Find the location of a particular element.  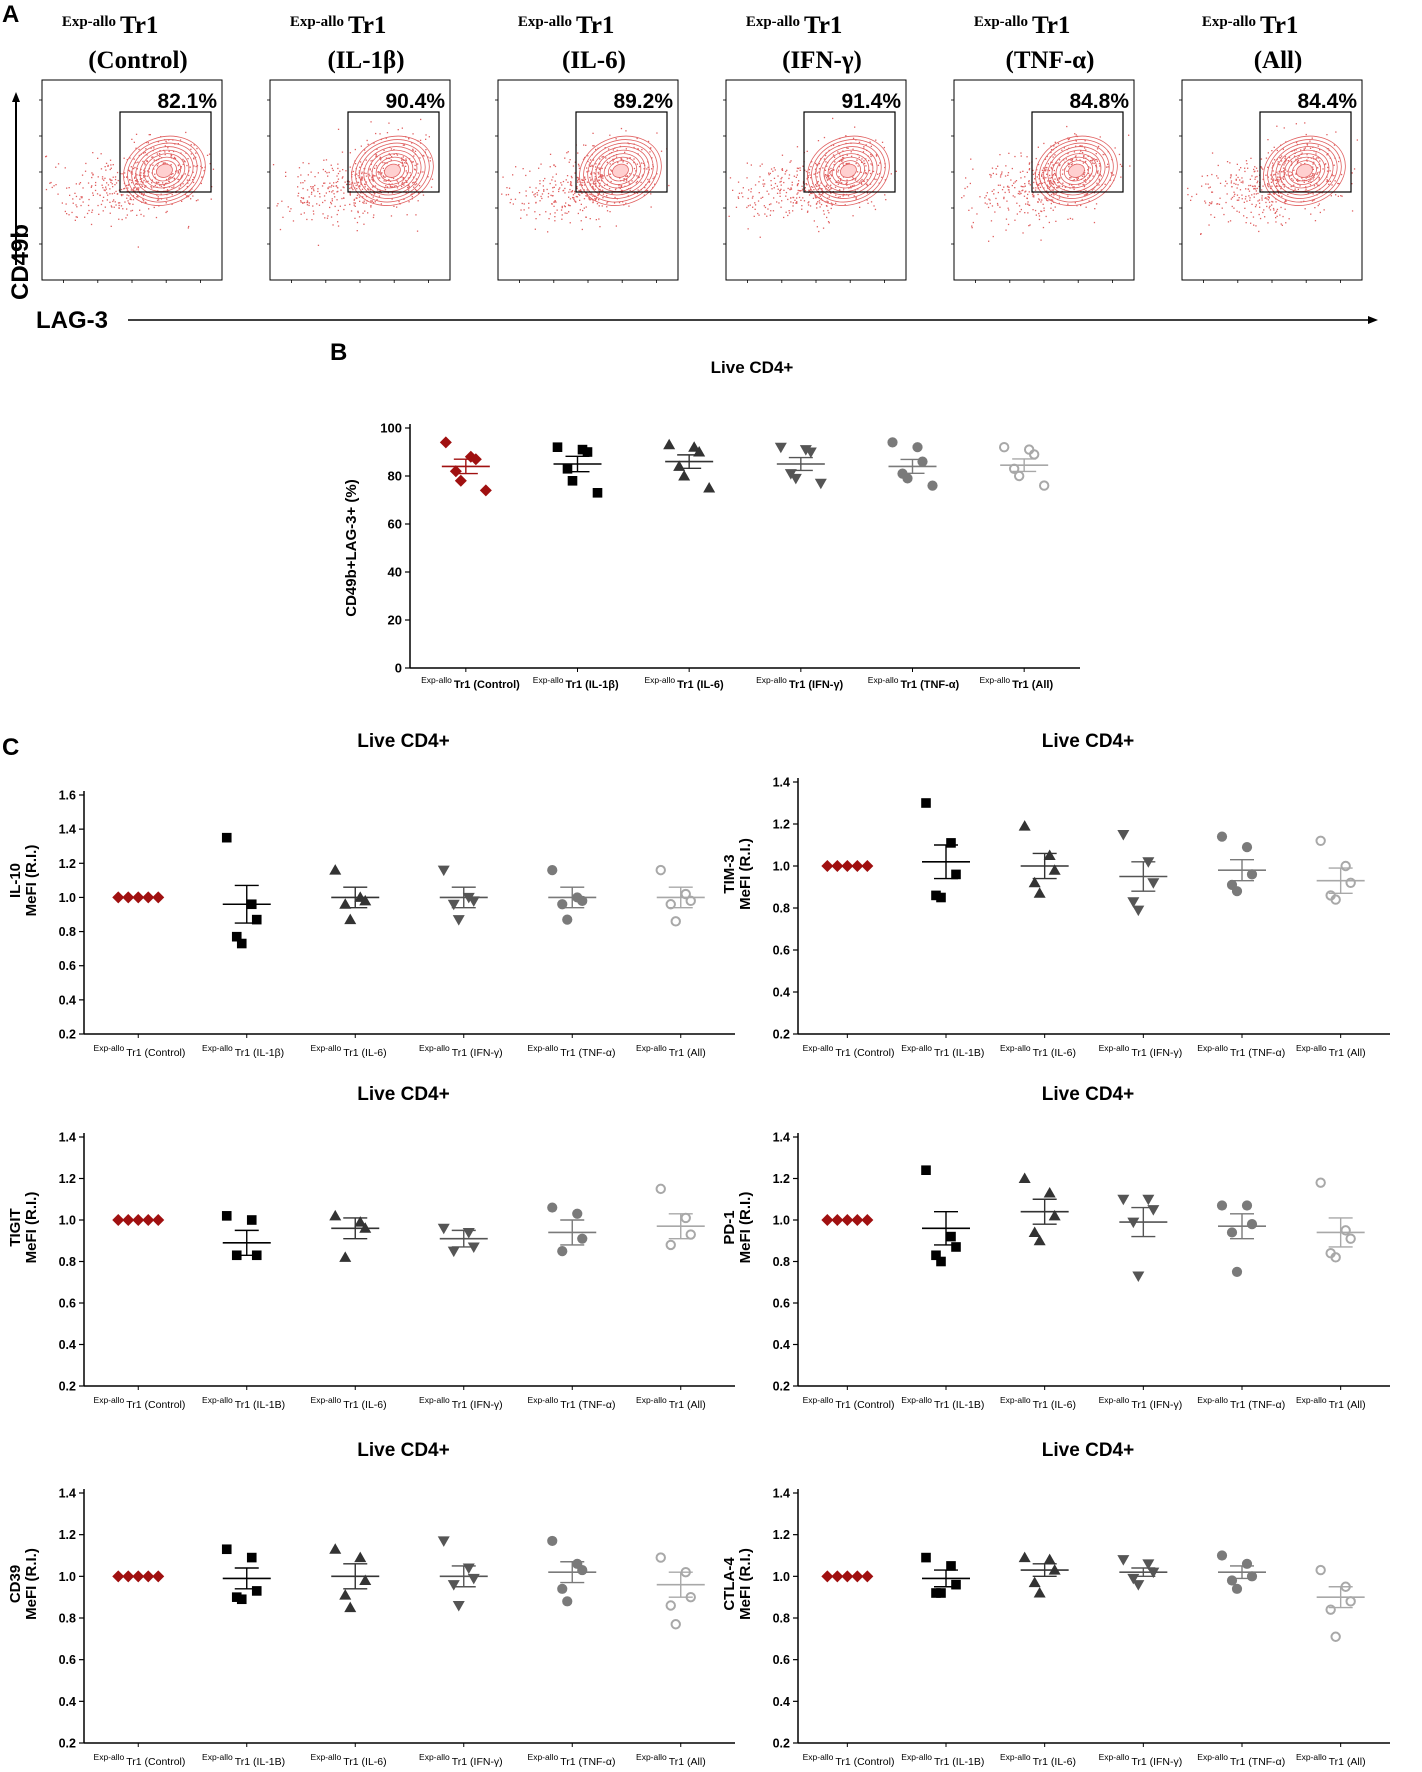

y-axis-label-unit: MeFI (R.I.) is located at coordinates (31, 1228).